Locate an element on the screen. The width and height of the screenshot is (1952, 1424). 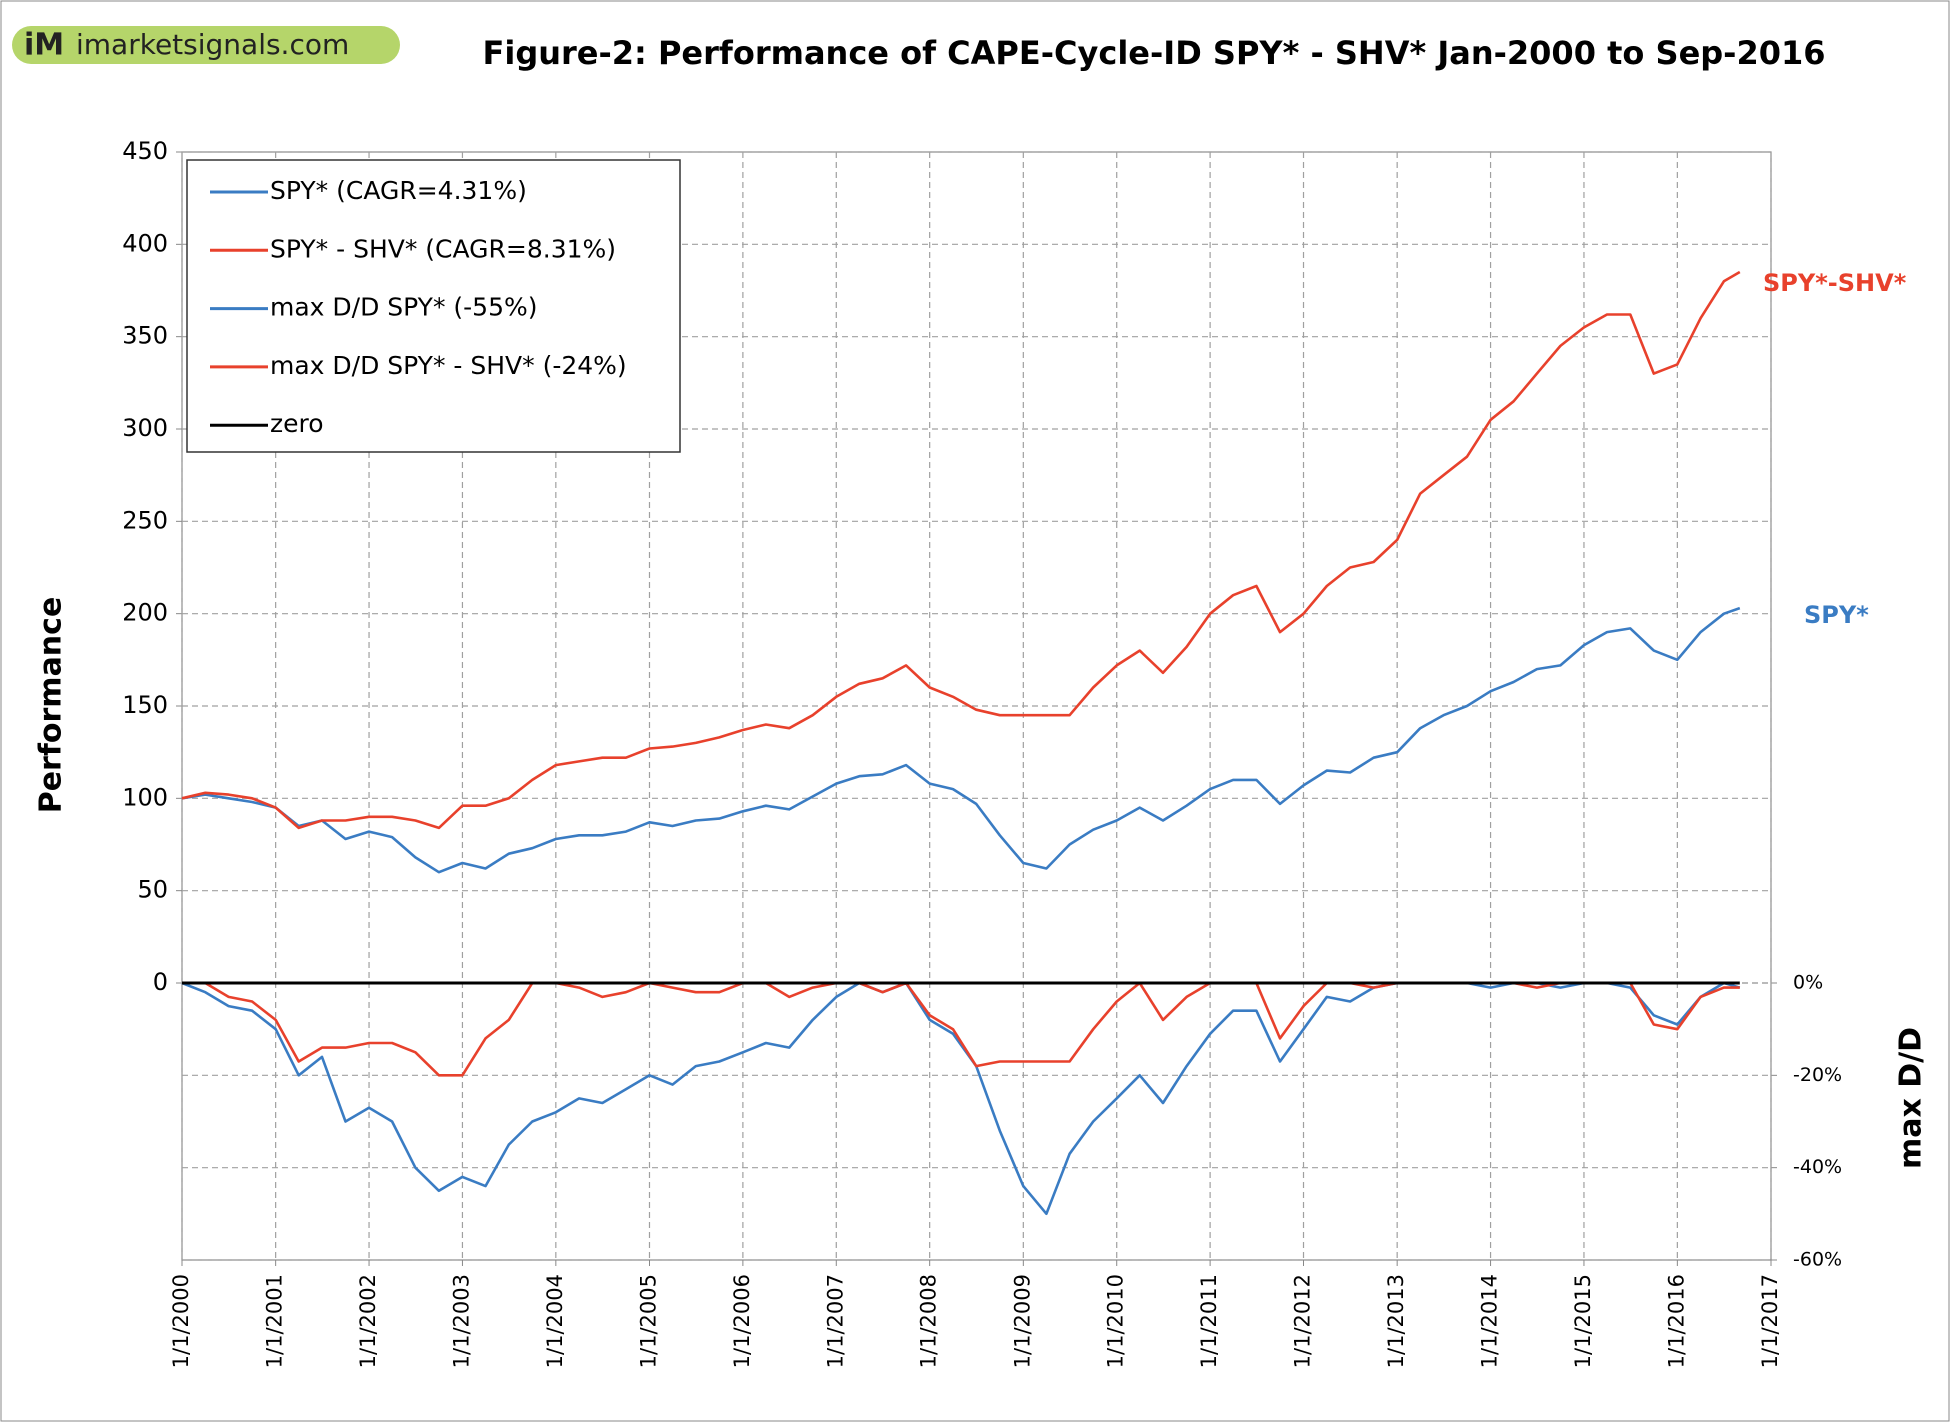
y2-tick-label: -20% is located at coordinates (1817, 1075).